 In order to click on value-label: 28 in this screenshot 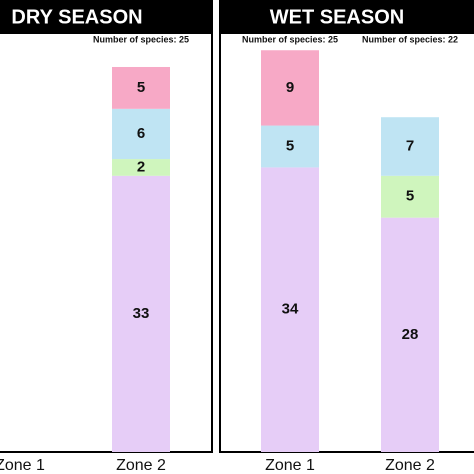, I will do `click(410, 334)`.